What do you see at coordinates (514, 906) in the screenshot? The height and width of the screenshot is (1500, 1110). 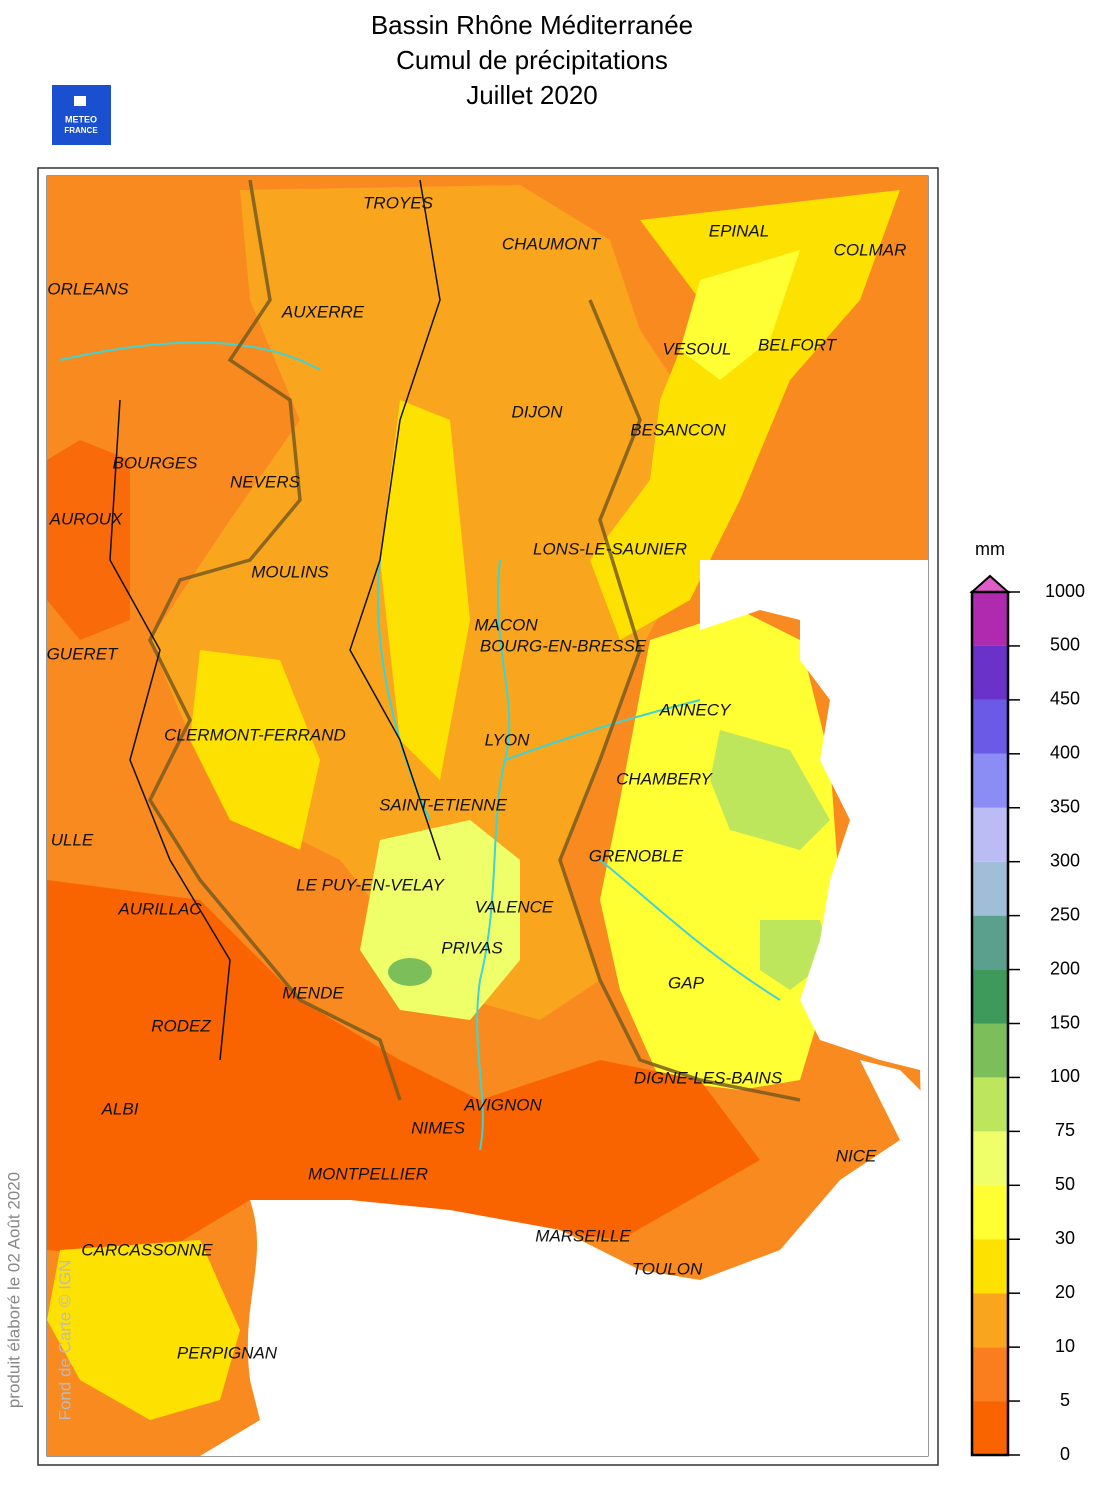 I see `city-label: VALENCE` at bounding box center [514, 906].